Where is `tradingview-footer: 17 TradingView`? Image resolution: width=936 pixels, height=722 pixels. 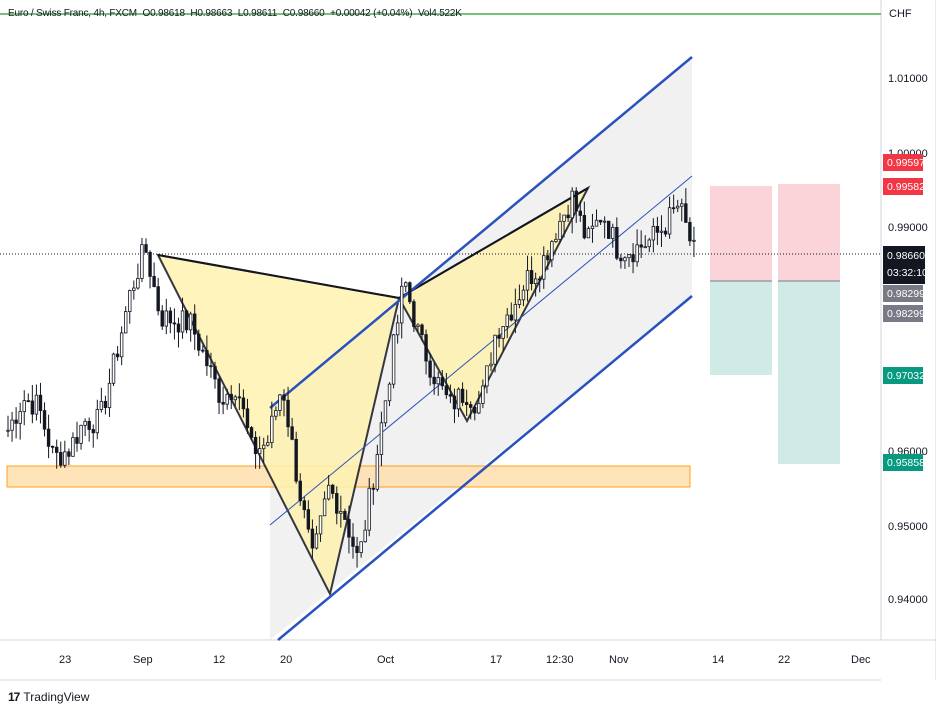 tradingview-footer: 17 TradingView is located at coordinates (48, 697).